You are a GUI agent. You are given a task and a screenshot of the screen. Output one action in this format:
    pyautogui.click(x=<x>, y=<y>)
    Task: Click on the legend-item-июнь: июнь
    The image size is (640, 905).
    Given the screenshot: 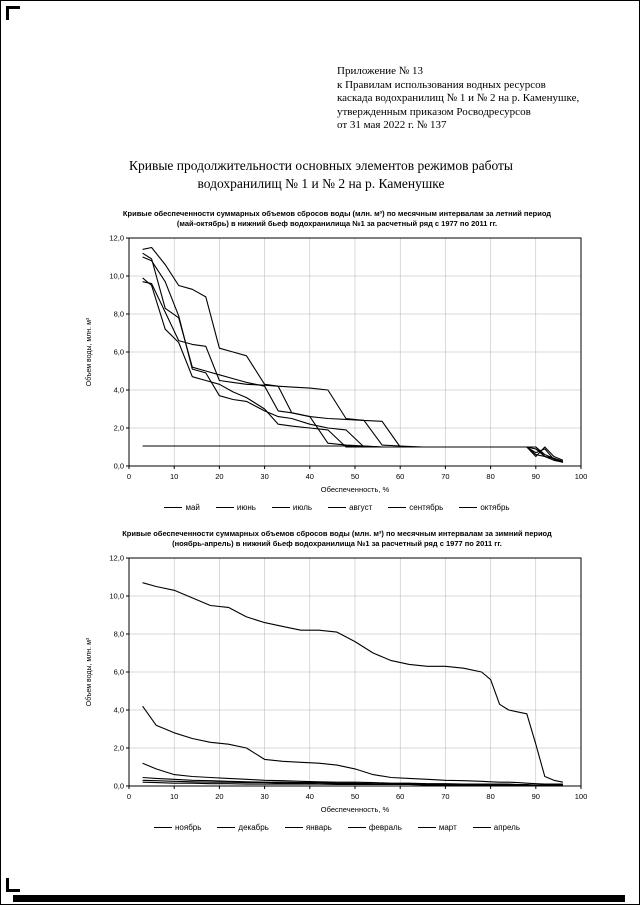 What is the action you would take?
    pyautogui.click(x=235, y=507)
    